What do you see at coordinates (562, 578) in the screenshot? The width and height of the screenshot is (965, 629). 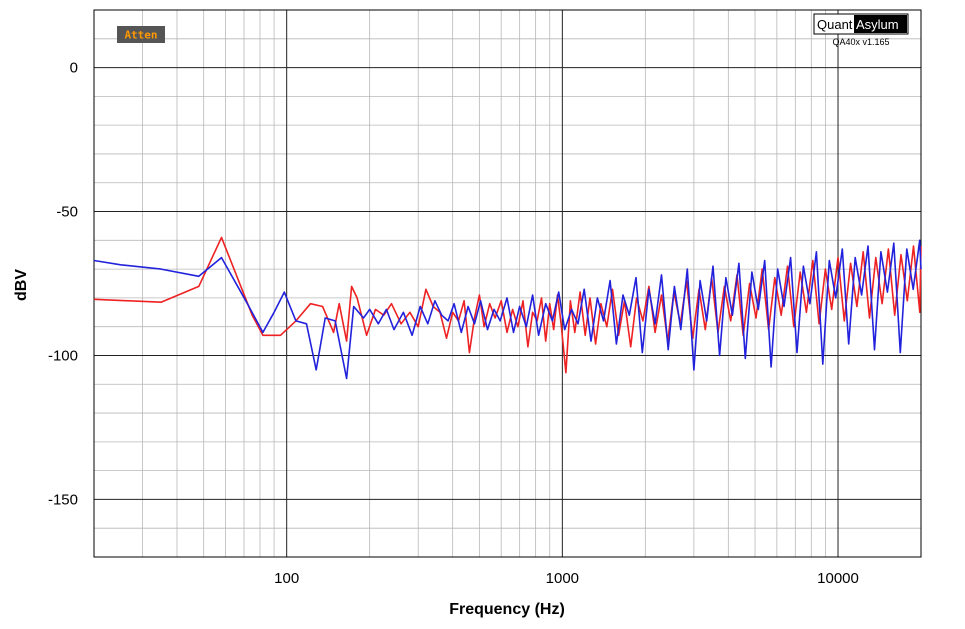 I see `x-tick-label: 1000` at bounding box center [562, 578].